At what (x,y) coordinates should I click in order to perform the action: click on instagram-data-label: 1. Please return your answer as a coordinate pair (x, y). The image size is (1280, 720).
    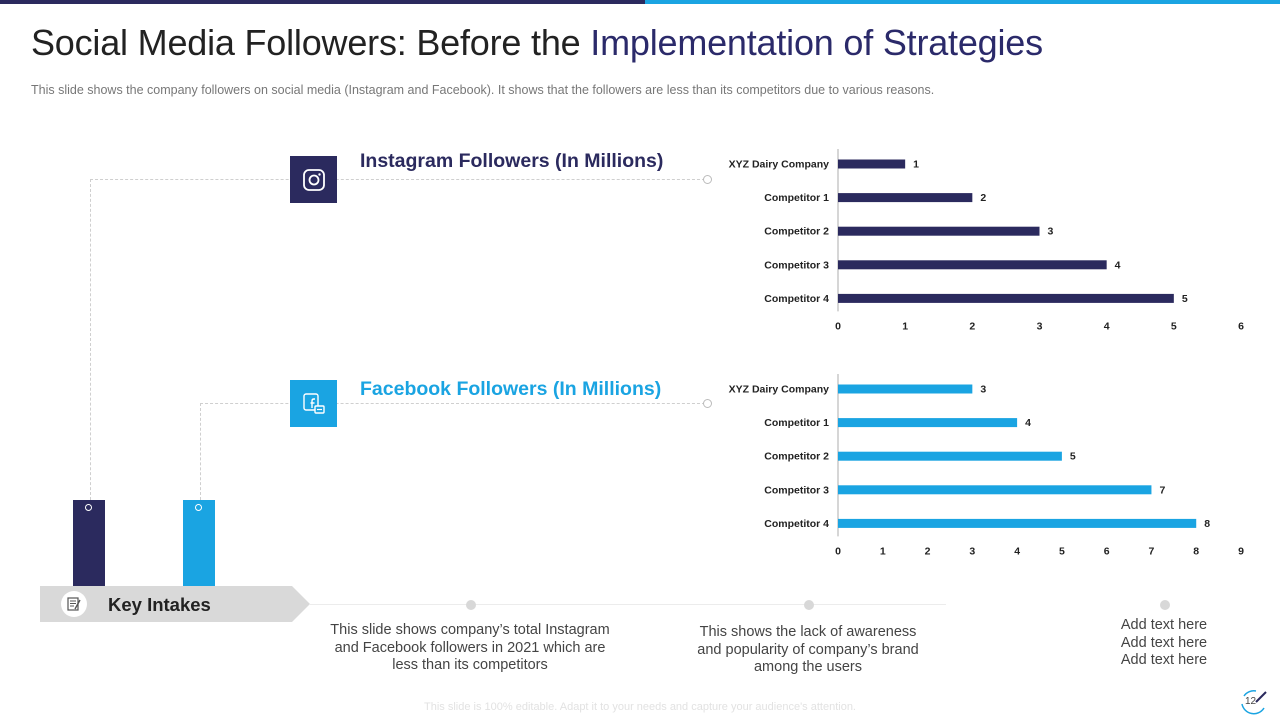
    Looking at the image, I should click on (916, 165).